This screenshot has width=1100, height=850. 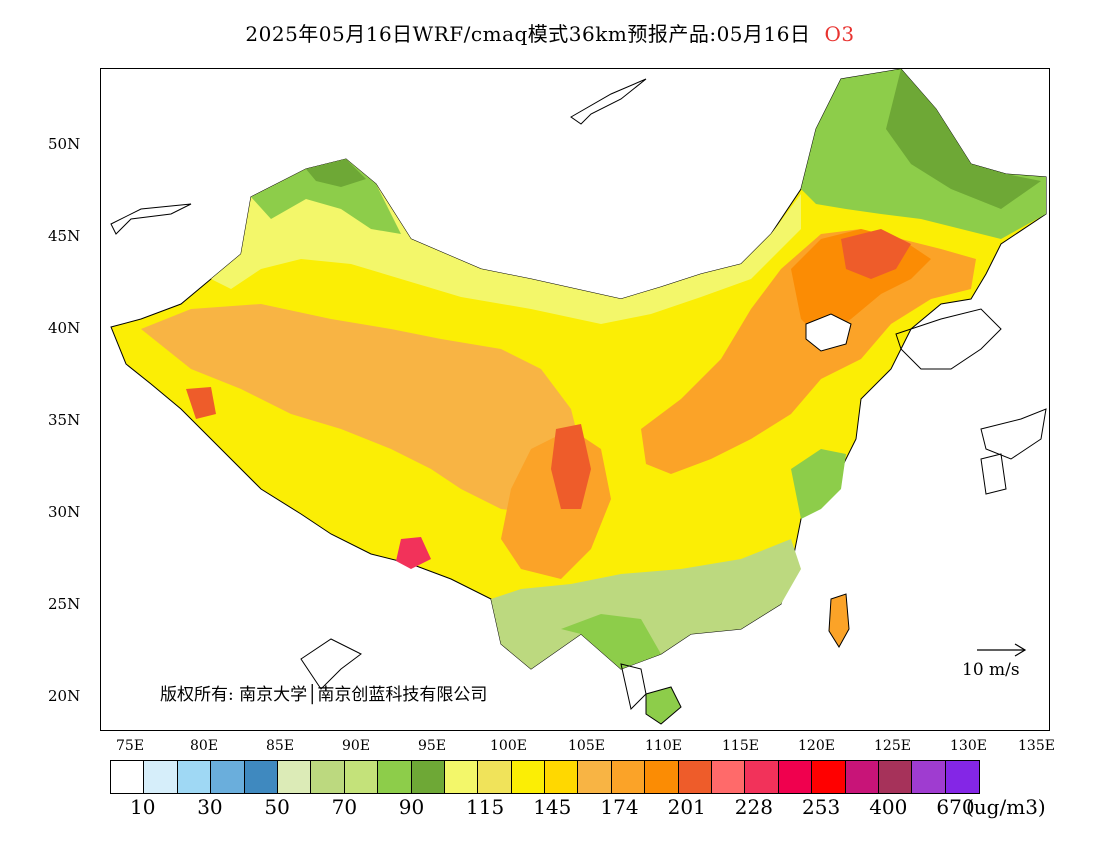 I want to click on lat-label: 40N, so click(x=64, y=328).